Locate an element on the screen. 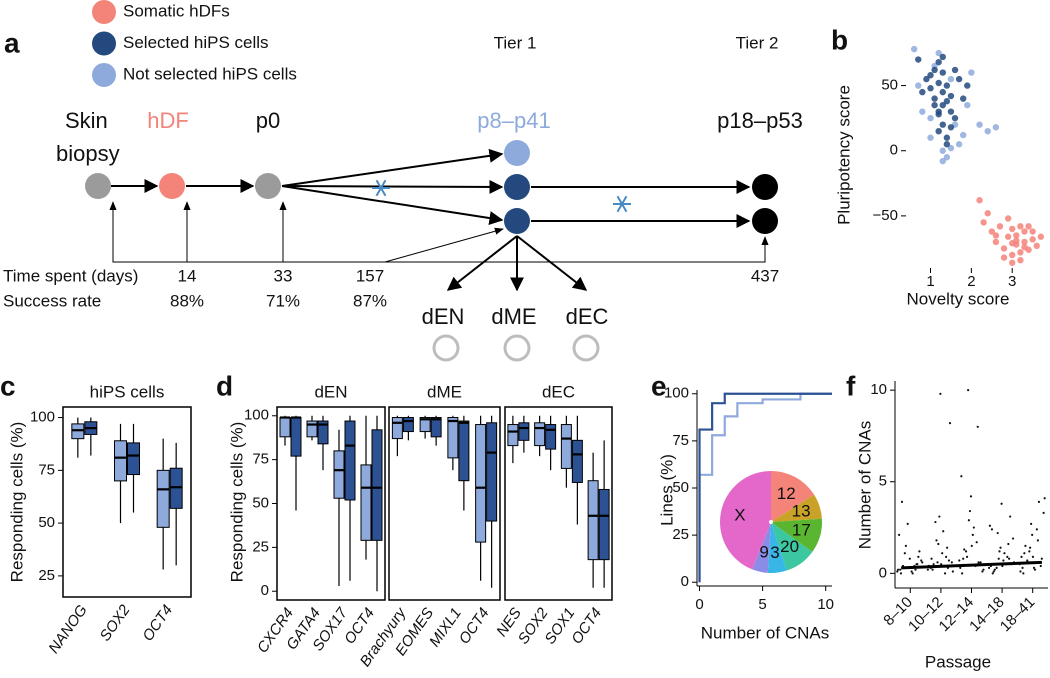 The height and width of the screenshot is (678, 1050). y-tick-label: 50 is located at coordinates (260, 502).